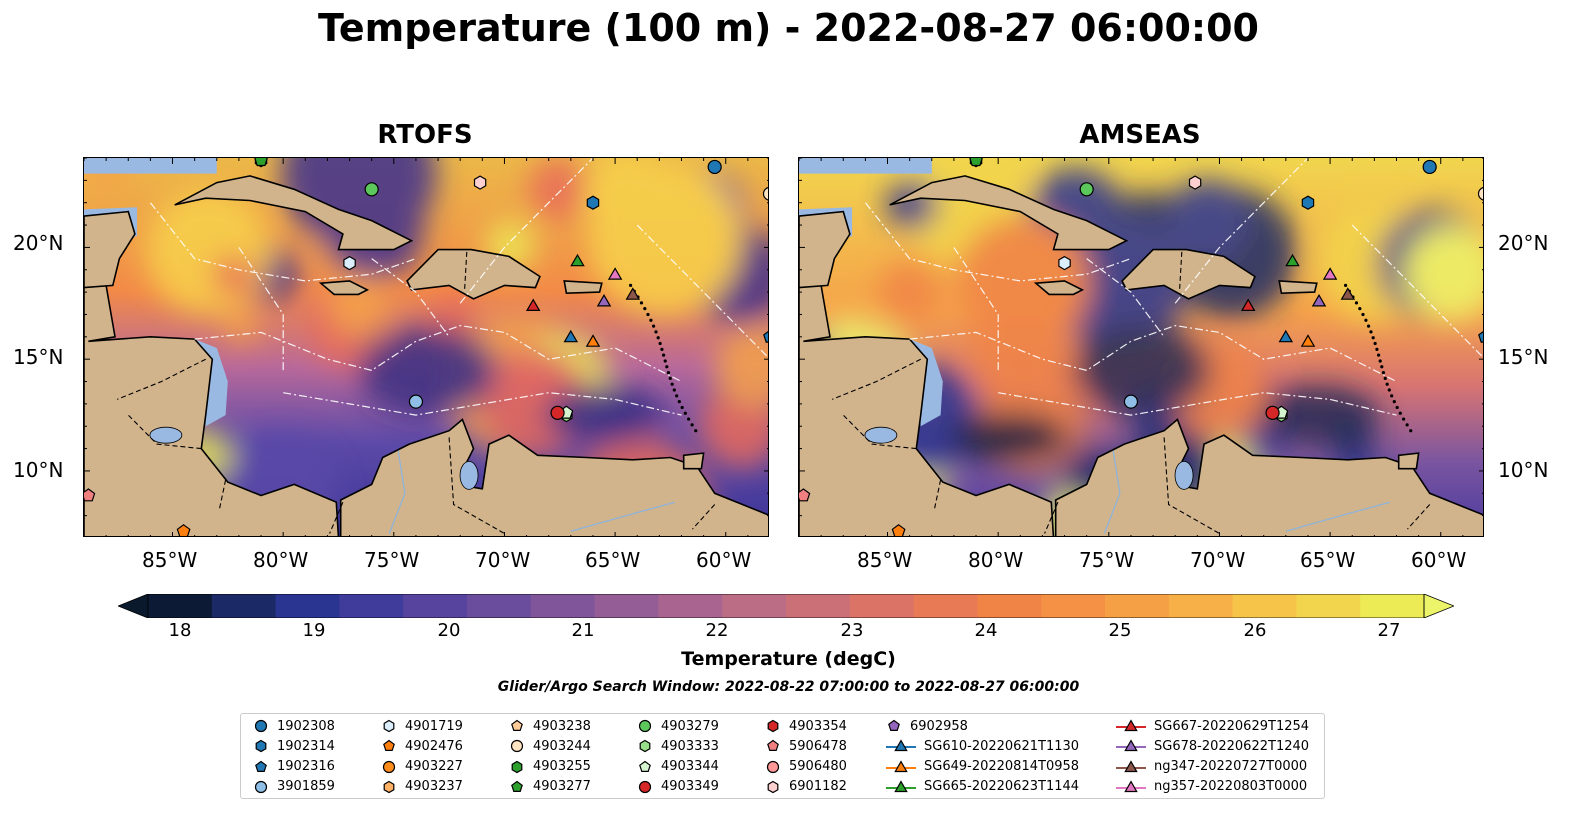 The width and height of the screenshot is (1577, 827). I want to click on colorbar-tick-label: 18, so click(180, 630).